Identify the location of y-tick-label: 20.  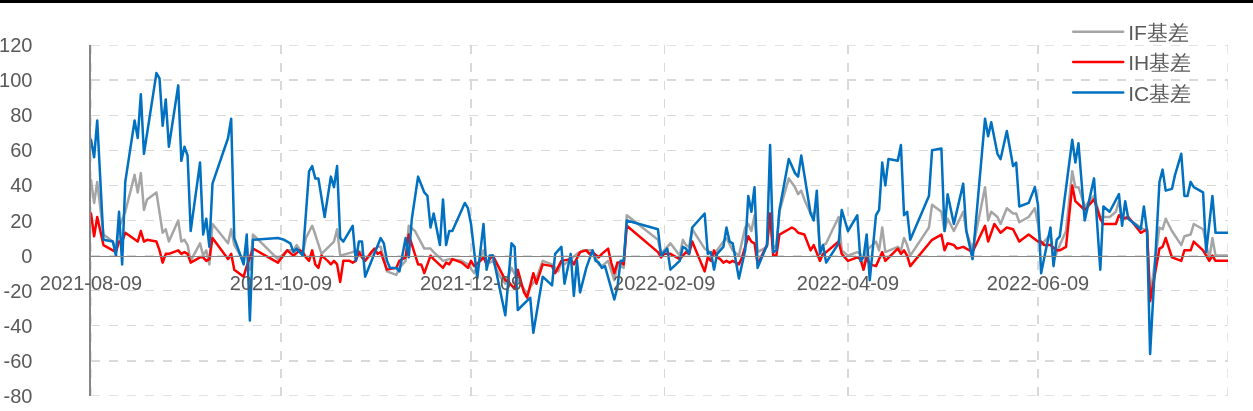
(21, 220).